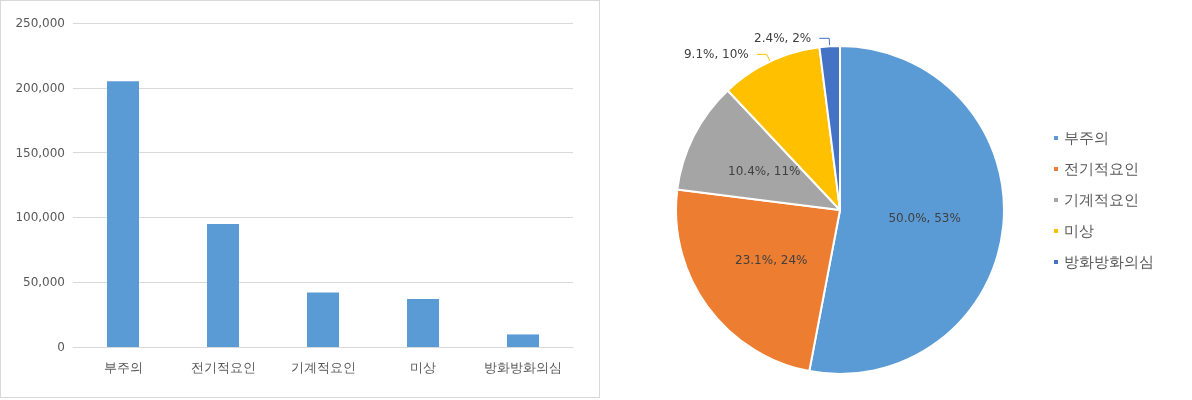  What do you see at coordinates (44, 282) in the screenshot?
I see `y-tick-label: 50,000` at bounding box center [44, 282].